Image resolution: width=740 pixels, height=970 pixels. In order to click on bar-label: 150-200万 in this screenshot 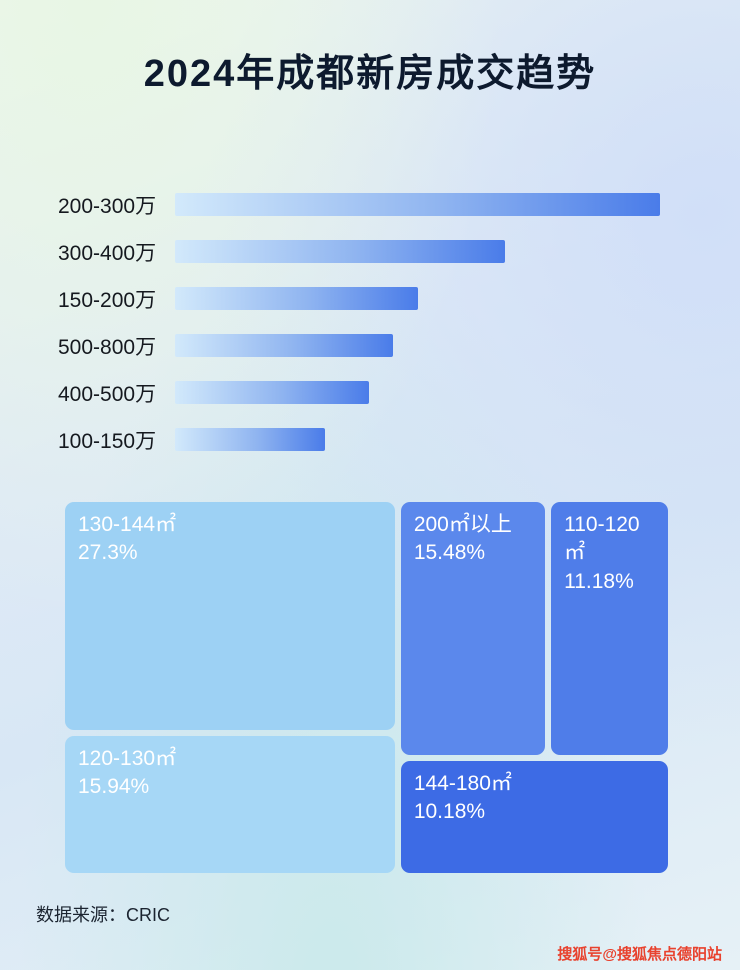, I will do `click(107, 300)`.